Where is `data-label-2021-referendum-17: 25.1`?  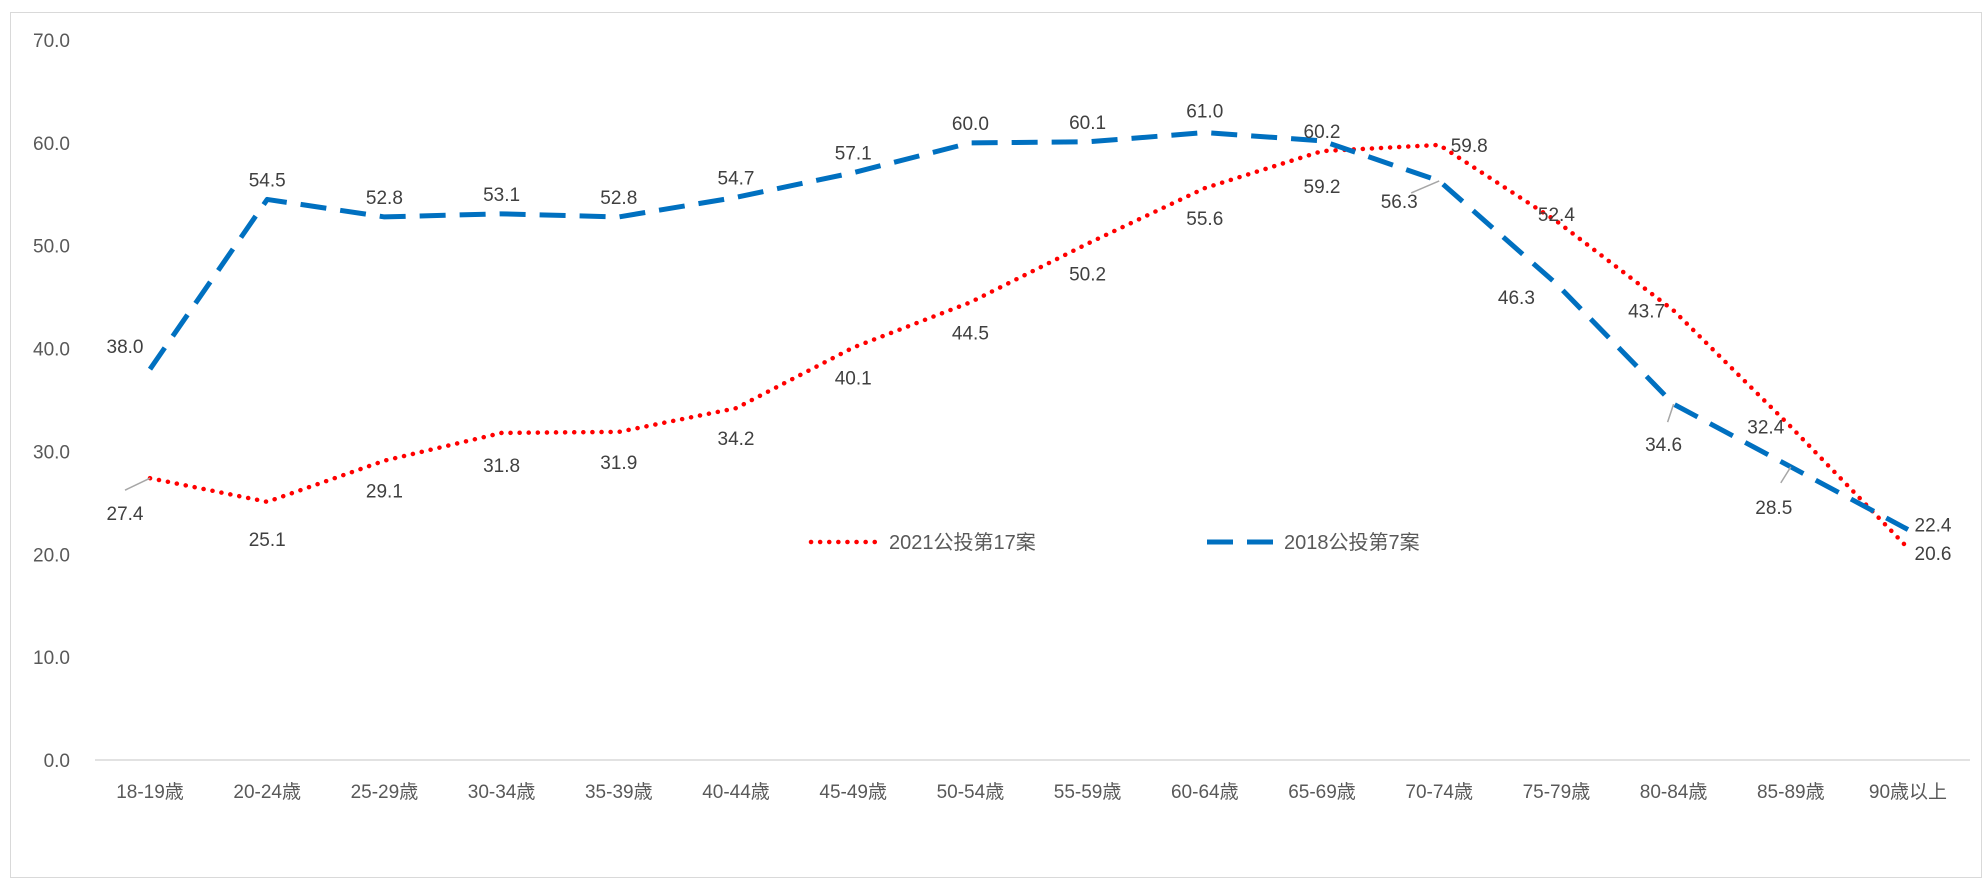 data-label-2021-referendum-17: 25.1 is located at coordinates (267, 540).